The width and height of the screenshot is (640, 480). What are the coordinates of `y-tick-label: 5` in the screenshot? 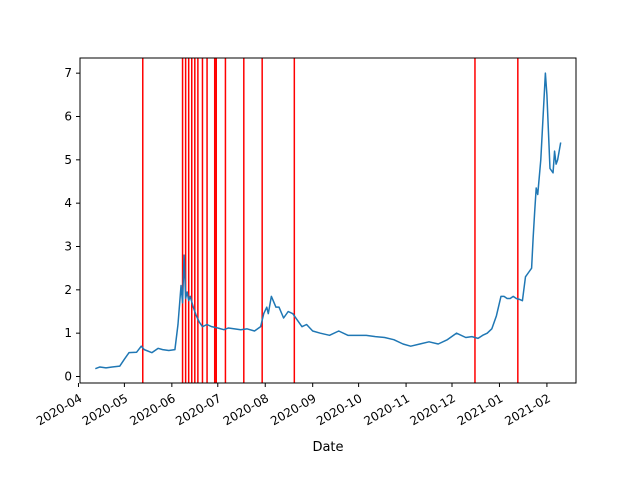 It's located at (68, 160).